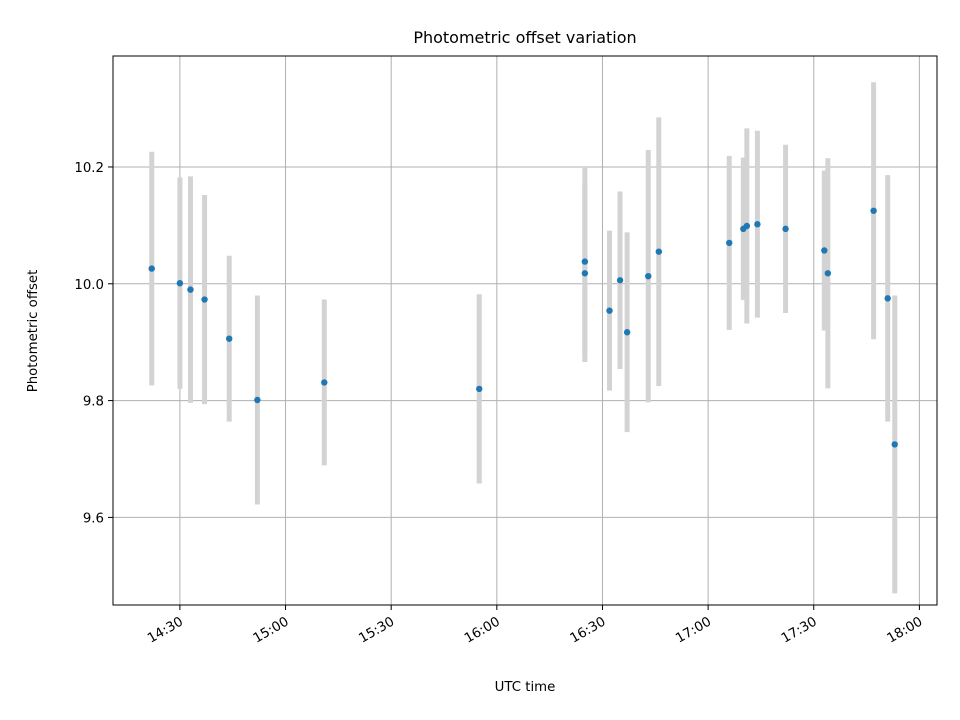 Image resolution: width=960 pixels, height=720 pixels. What do you see at coordinates (525, 687) in the screenshot?
I see `x-axis-label: UTC time` at bounding box center [525, 687].